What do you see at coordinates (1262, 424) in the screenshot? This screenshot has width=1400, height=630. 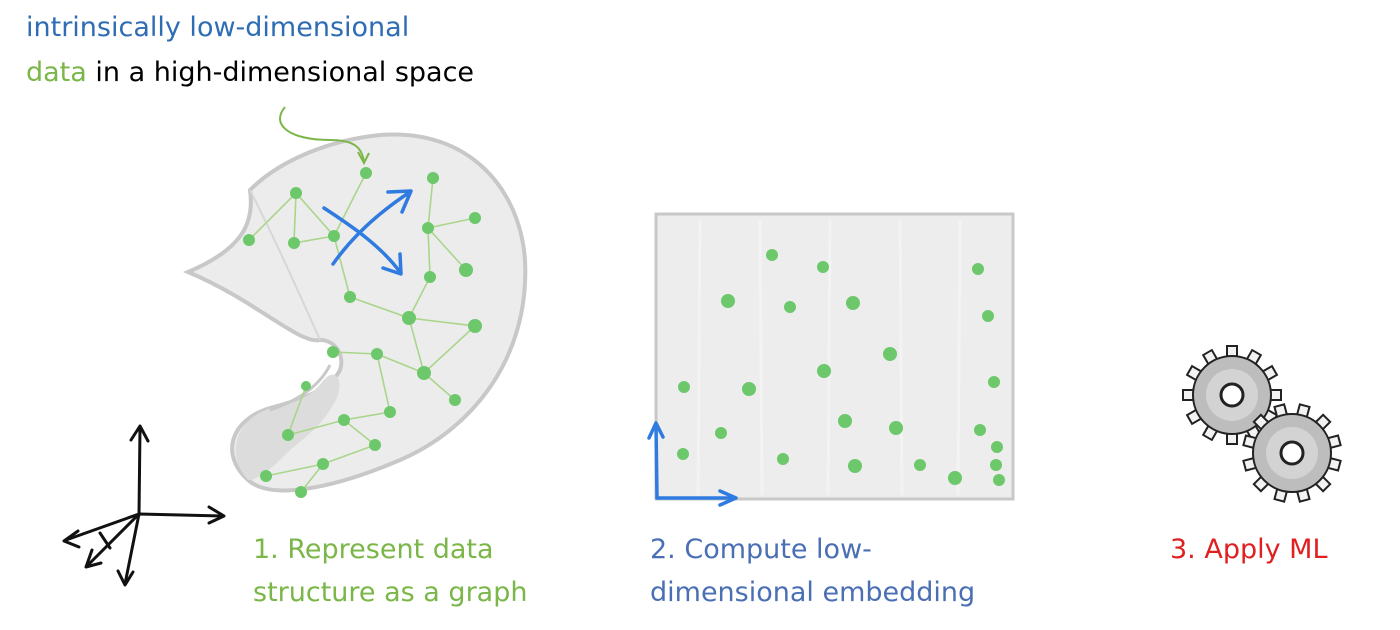 I see `gears-icon` at bounding box center [1262, 424].